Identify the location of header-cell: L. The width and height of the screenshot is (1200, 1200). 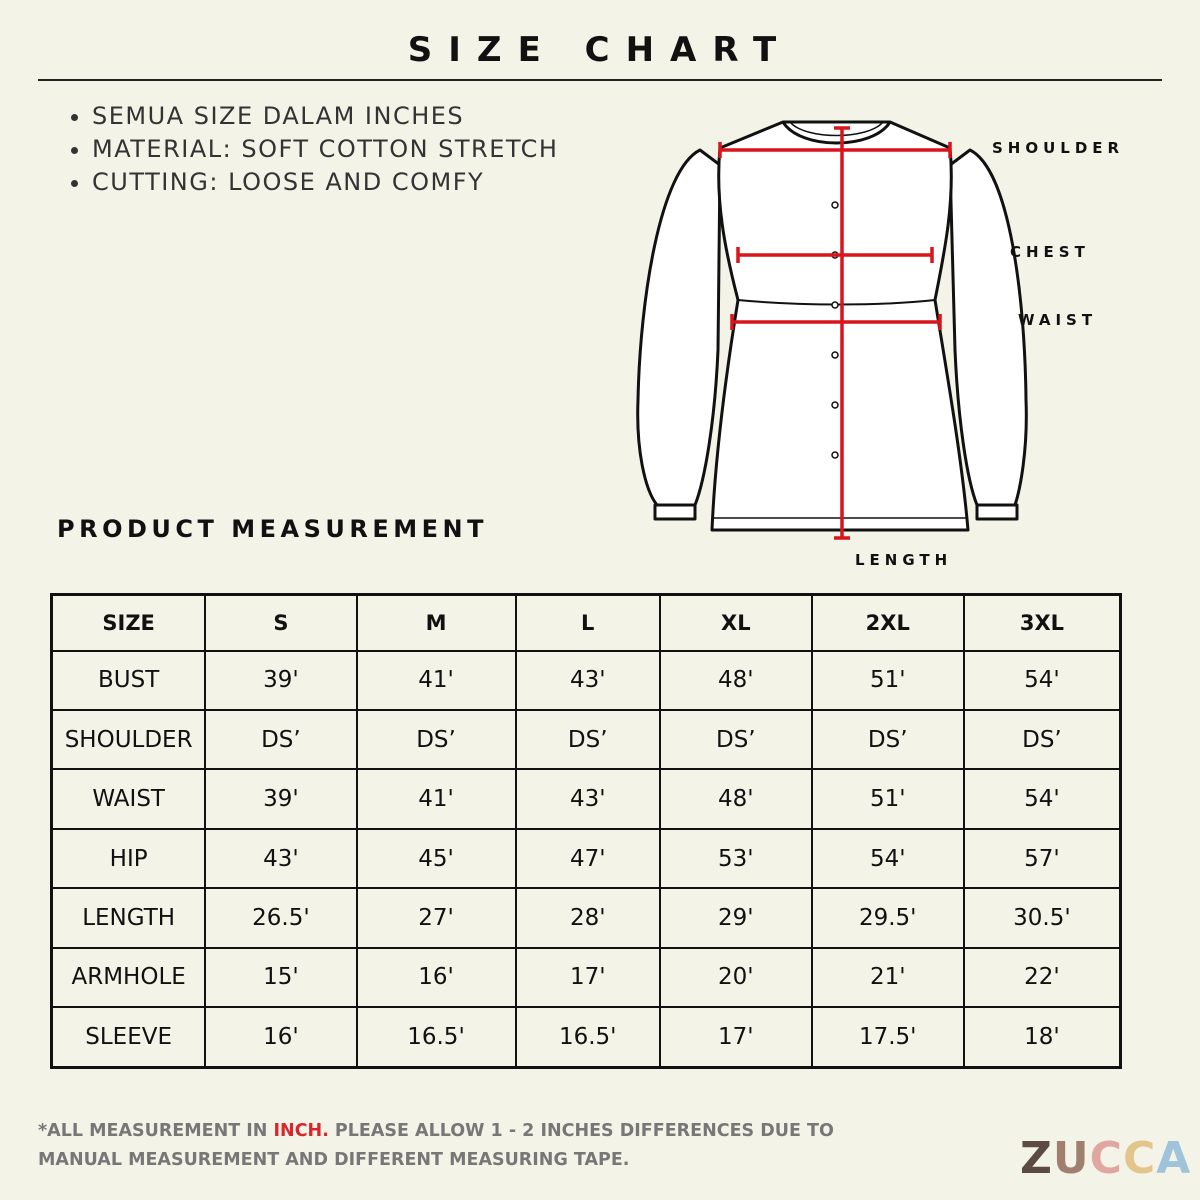
(587, 622).